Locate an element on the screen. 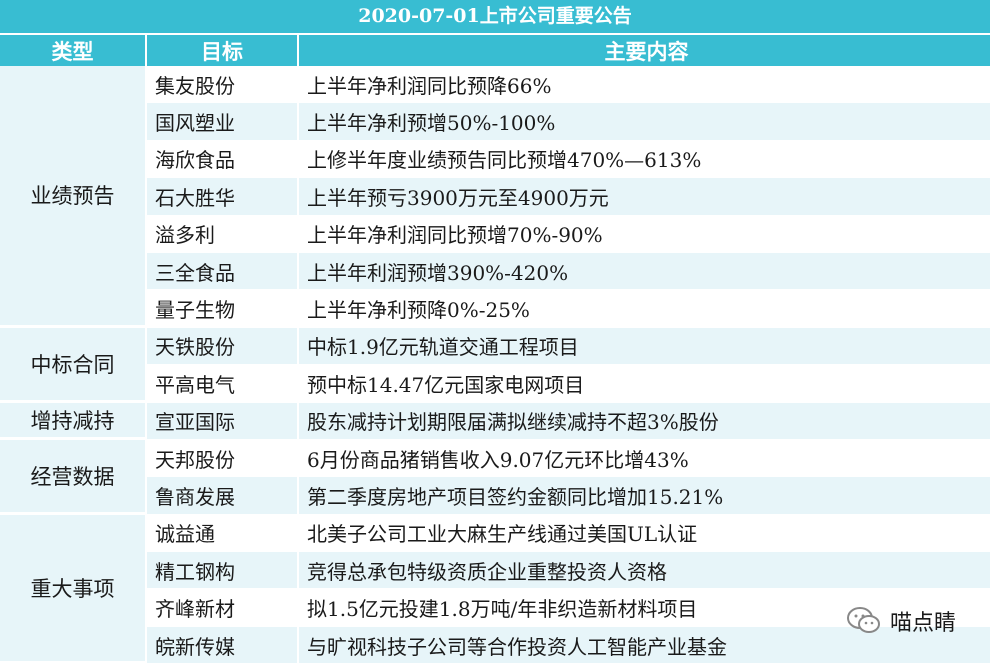  header-content: 主要内容 is located at coordinates (644, 50).